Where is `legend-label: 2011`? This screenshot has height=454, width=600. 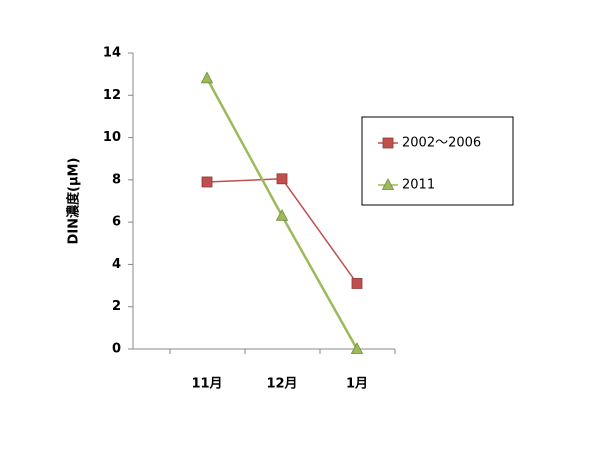 legend-label: 2011 is located at coordinates (418, 185).